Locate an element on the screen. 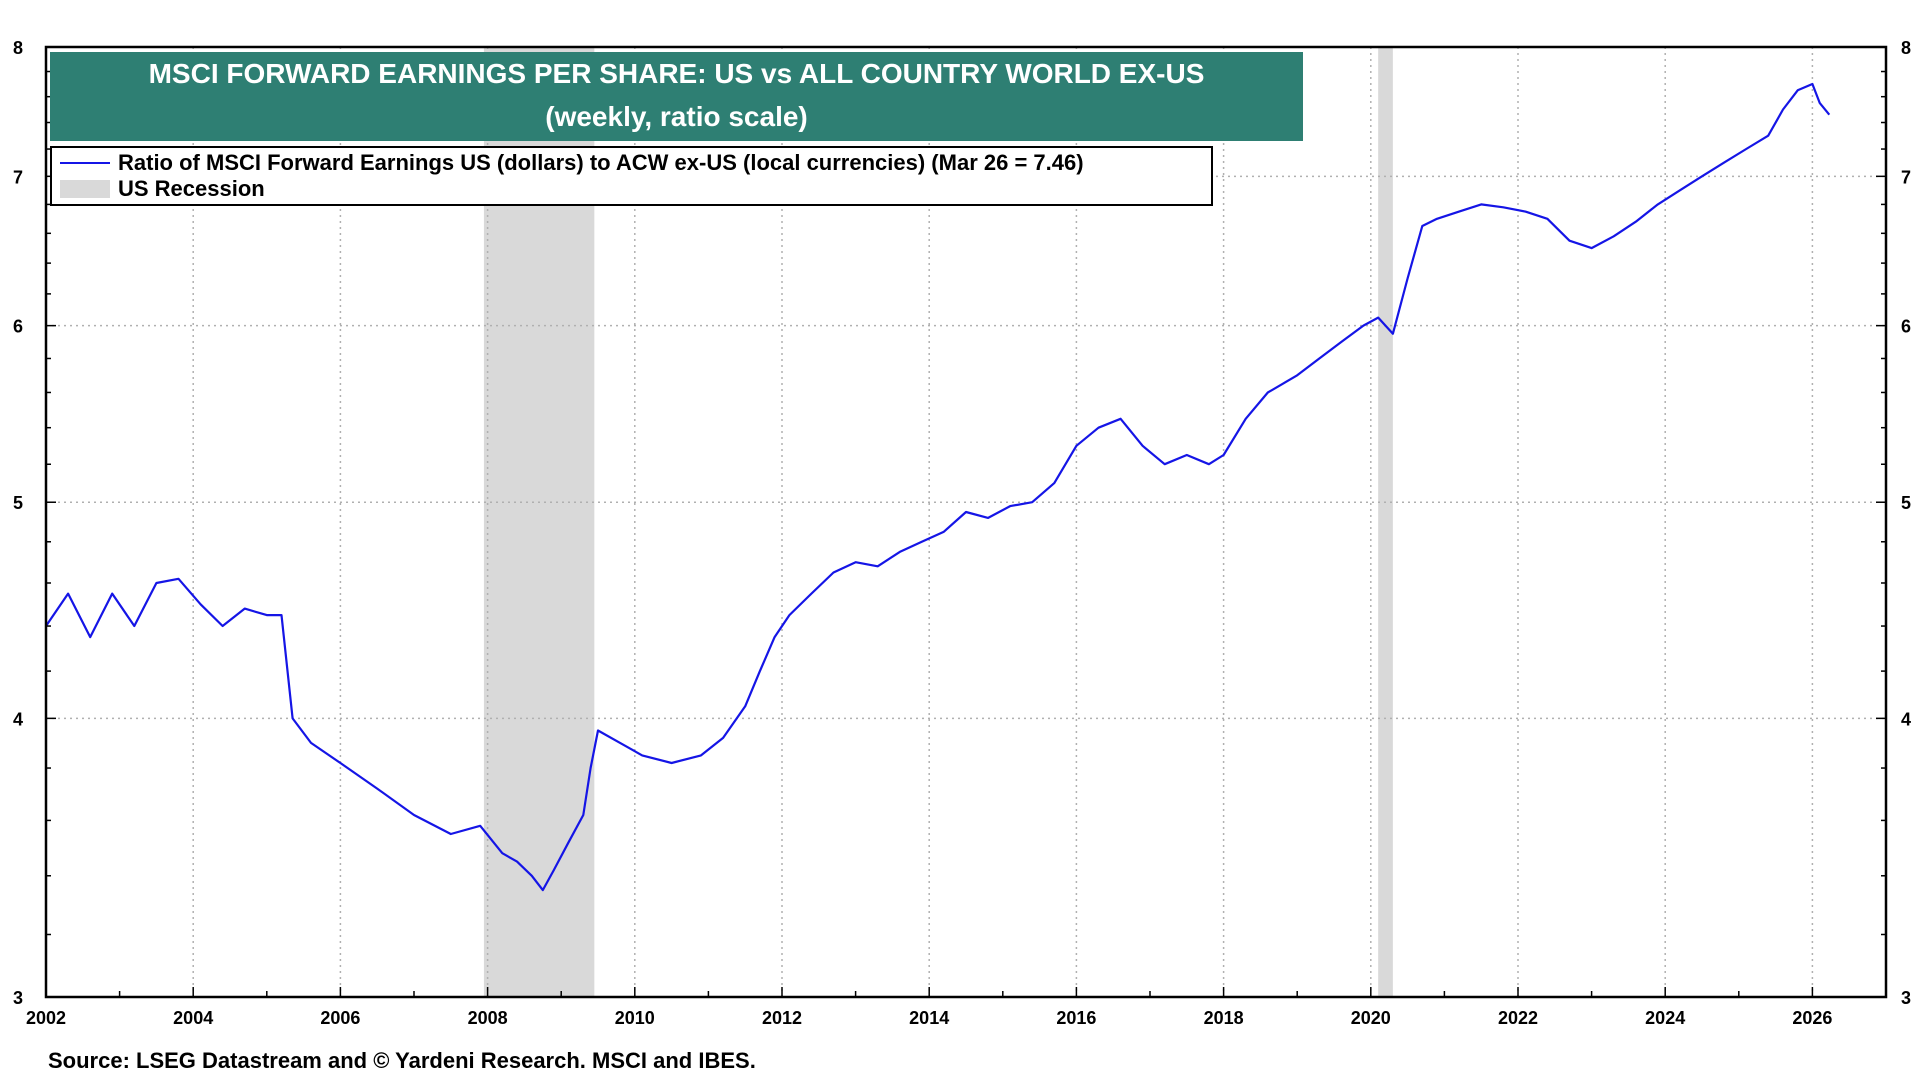 The width and height of the screenshot is (1920, 1080). title-line-2: (weekly, ratio scale) is located at coordinates (676, 116).